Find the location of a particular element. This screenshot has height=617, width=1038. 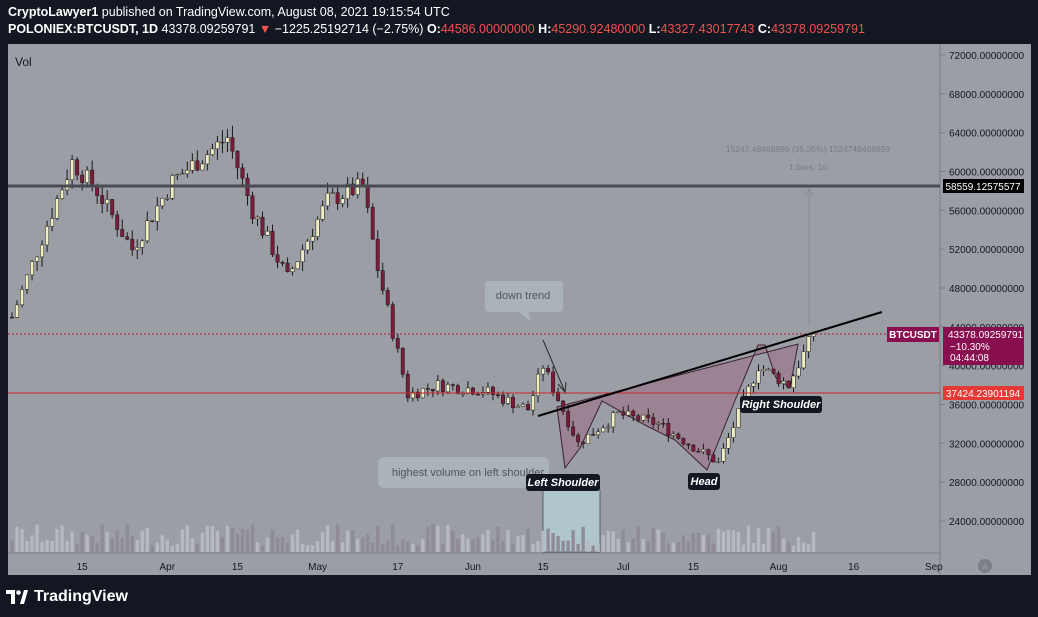

down-trend-note-box is located at coordinates (524, 296).